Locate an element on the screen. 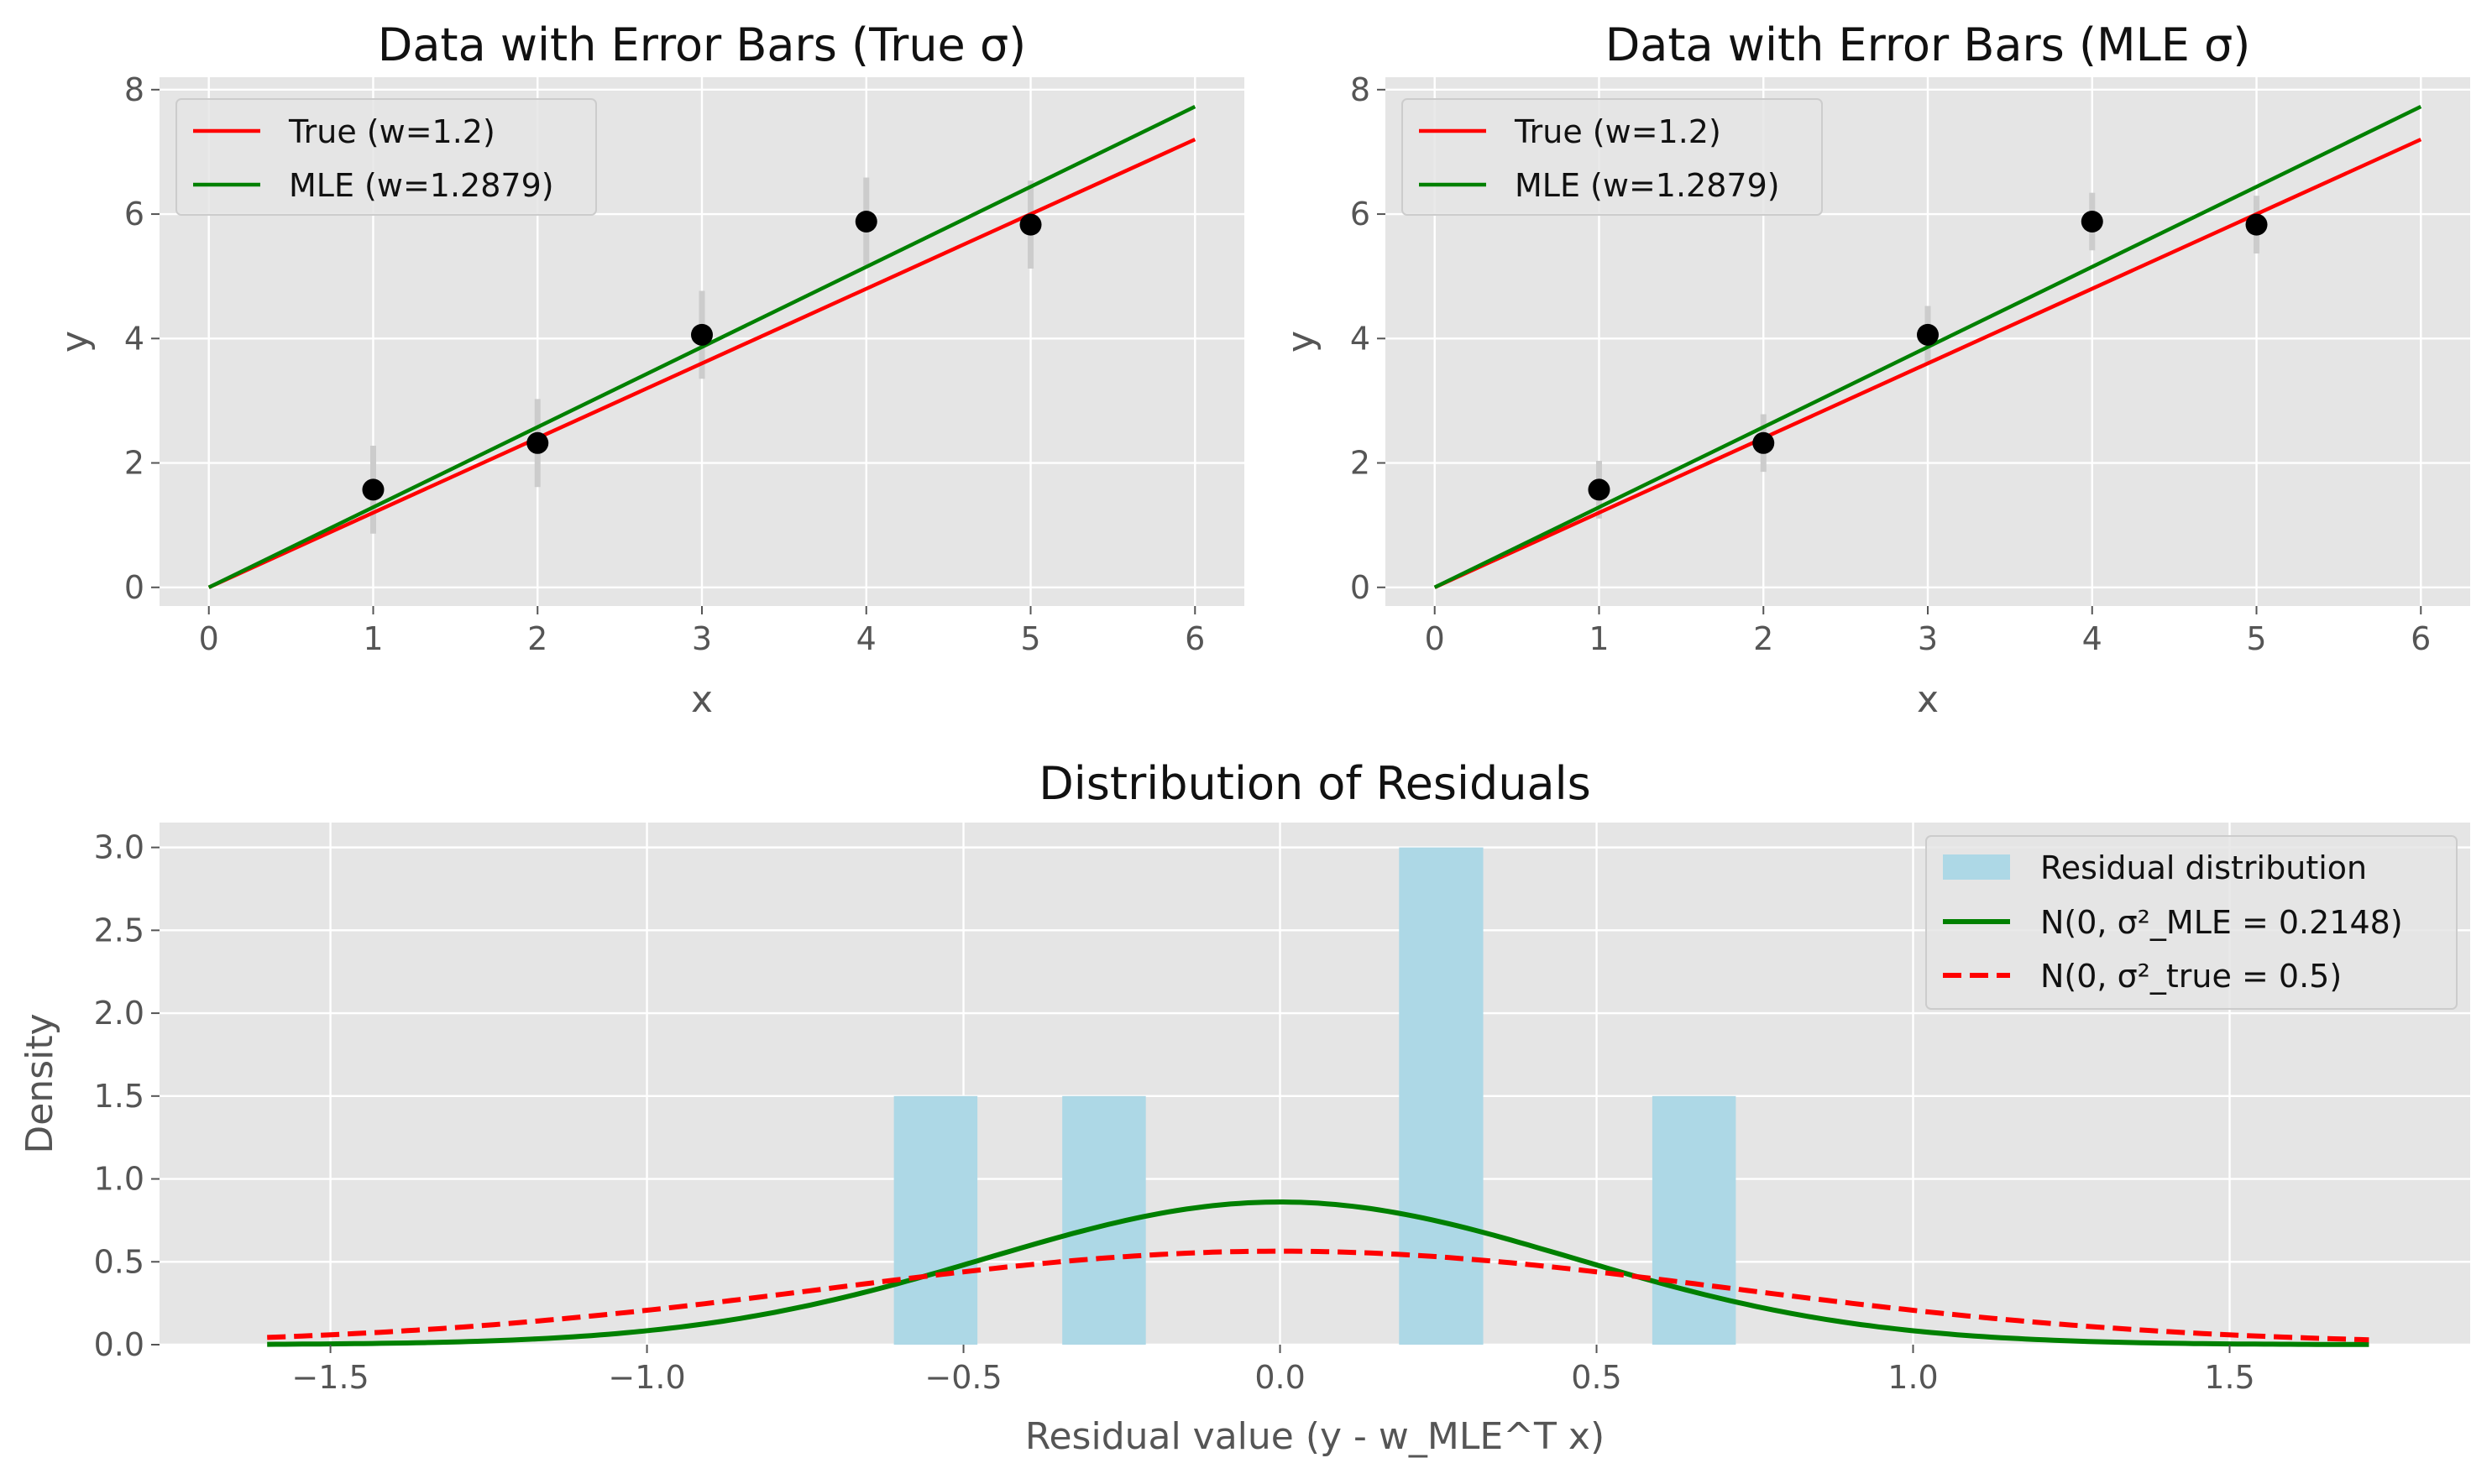  x-tick-label: 1.5 is located at coordinates (2229, 1377).